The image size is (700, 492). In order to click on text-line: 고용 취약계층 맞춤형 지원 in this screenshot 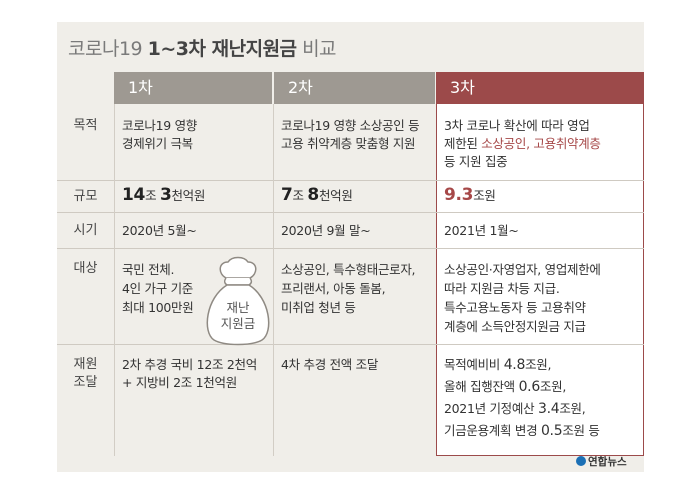, I will do `click(348, 143)`.